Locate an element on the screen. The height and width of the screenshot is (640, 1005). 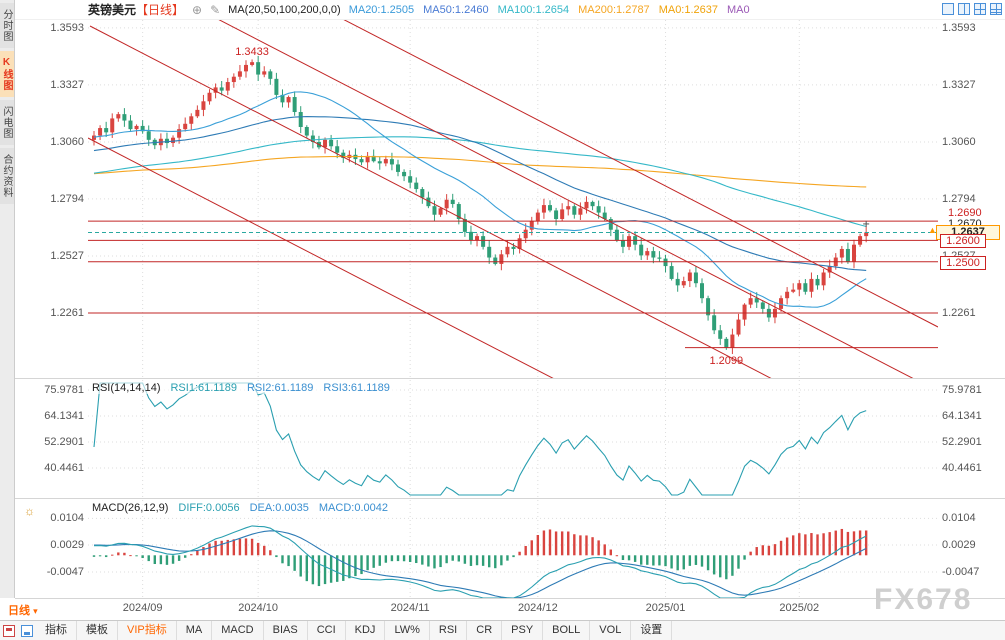
tab-RSI: RSI is located at coordinates (449, 630).